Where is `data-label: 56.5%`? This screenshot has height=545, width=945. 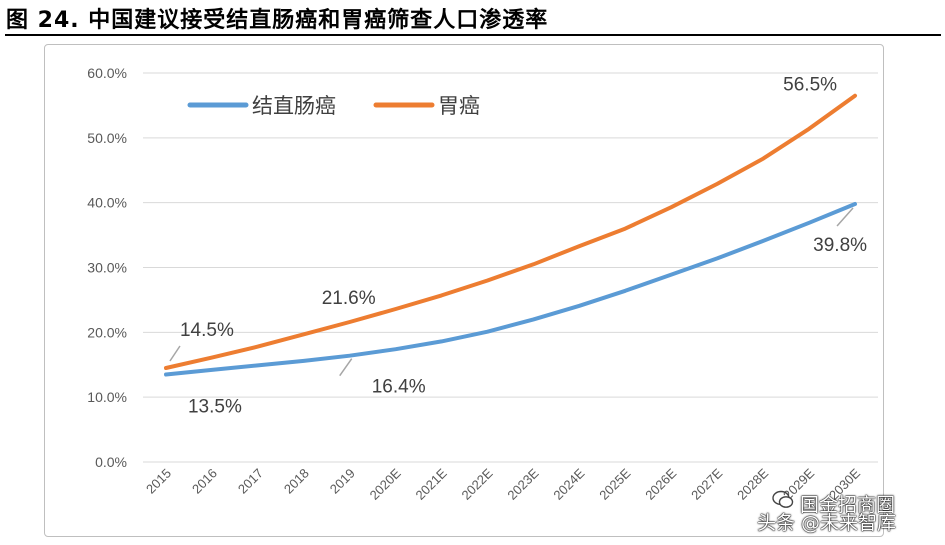 data-label: 56.5% is located at coordinates (810, 85).